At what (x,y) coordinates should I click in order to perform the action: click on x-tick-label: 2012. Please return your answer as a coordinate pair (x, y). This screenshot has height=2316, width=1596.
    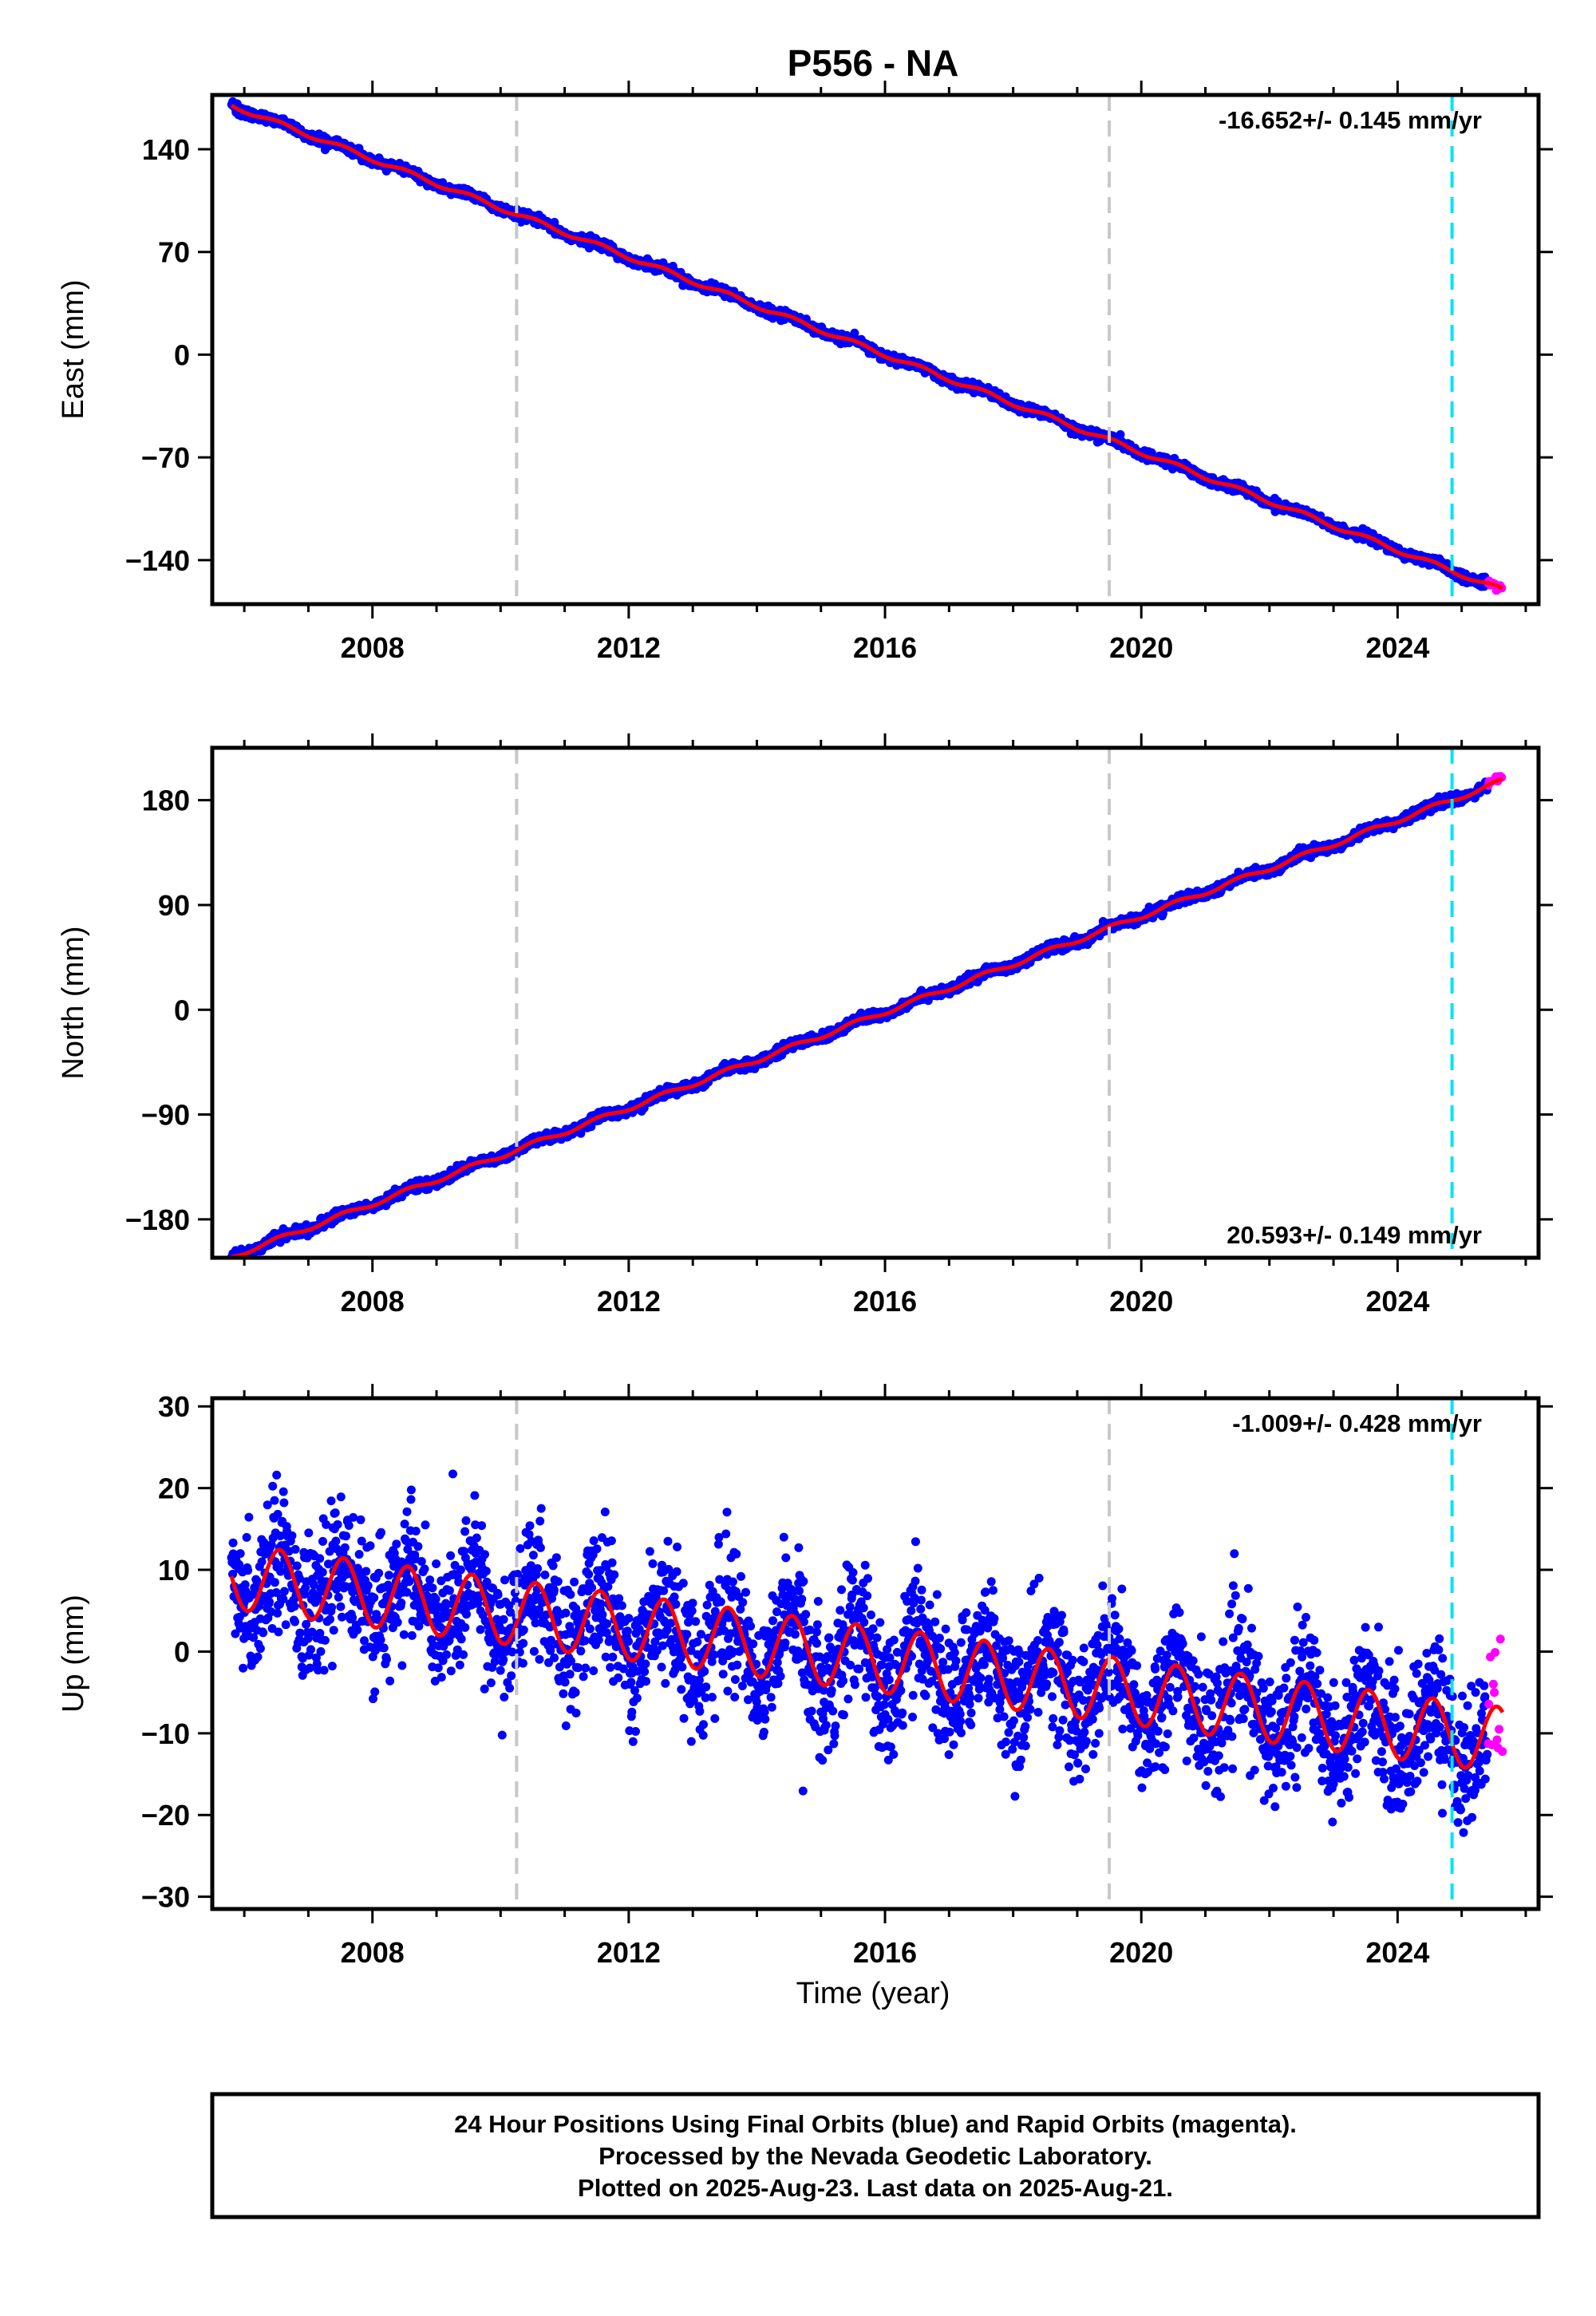
    Looking at the image, I should click on (629, 647).